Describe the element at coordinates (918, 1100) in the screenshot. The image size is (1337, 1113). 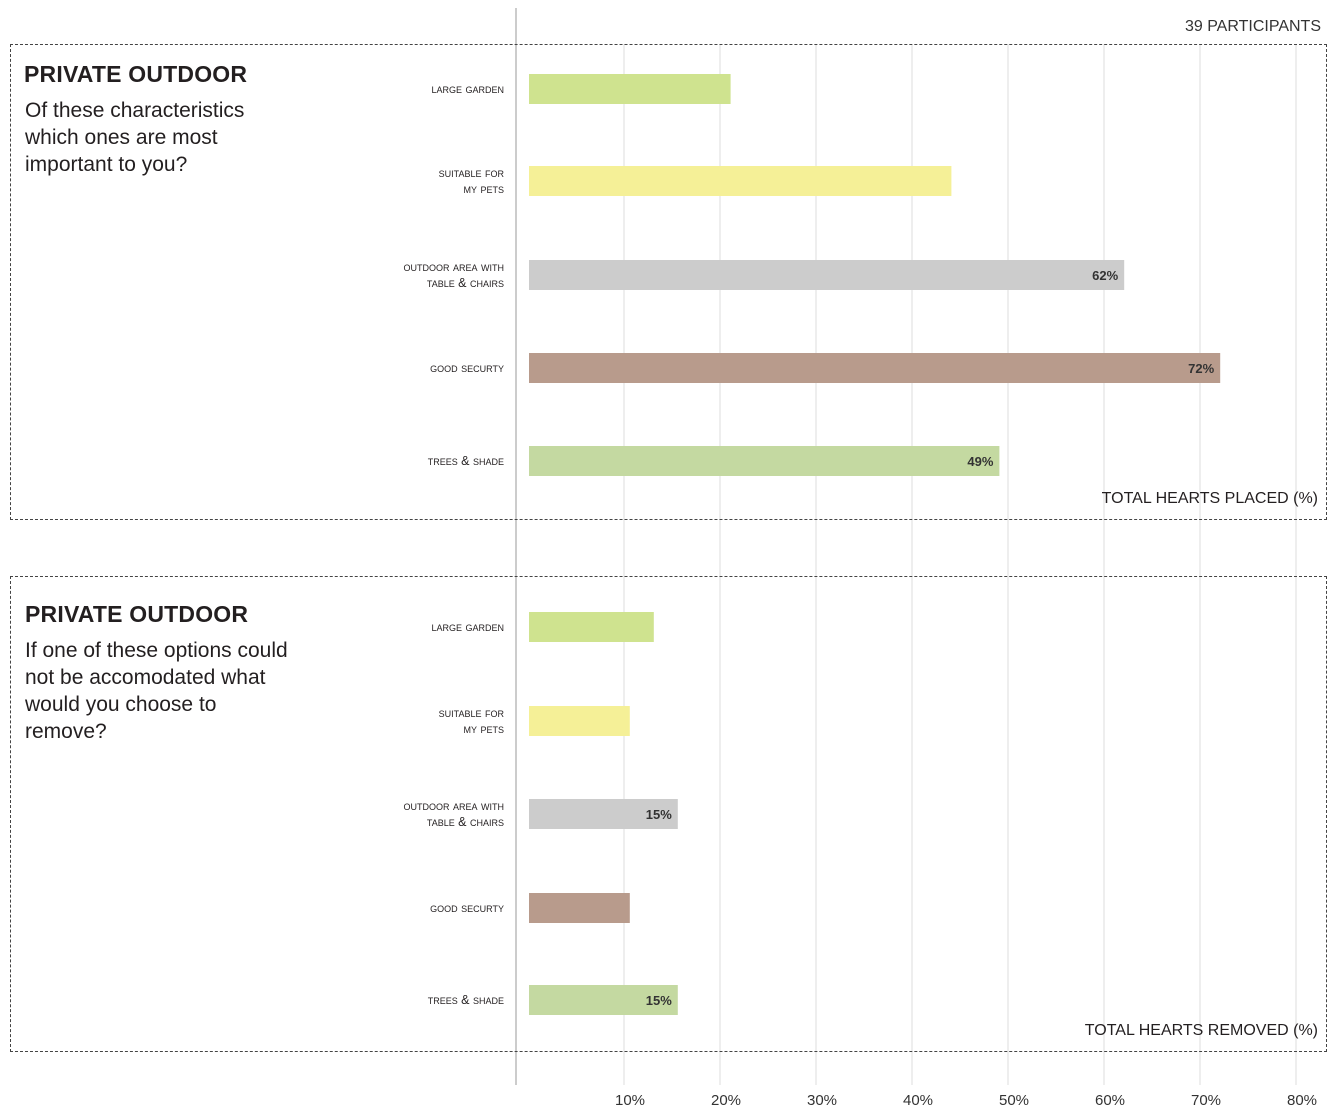
I see `x-tick-label: 40%` at that location.